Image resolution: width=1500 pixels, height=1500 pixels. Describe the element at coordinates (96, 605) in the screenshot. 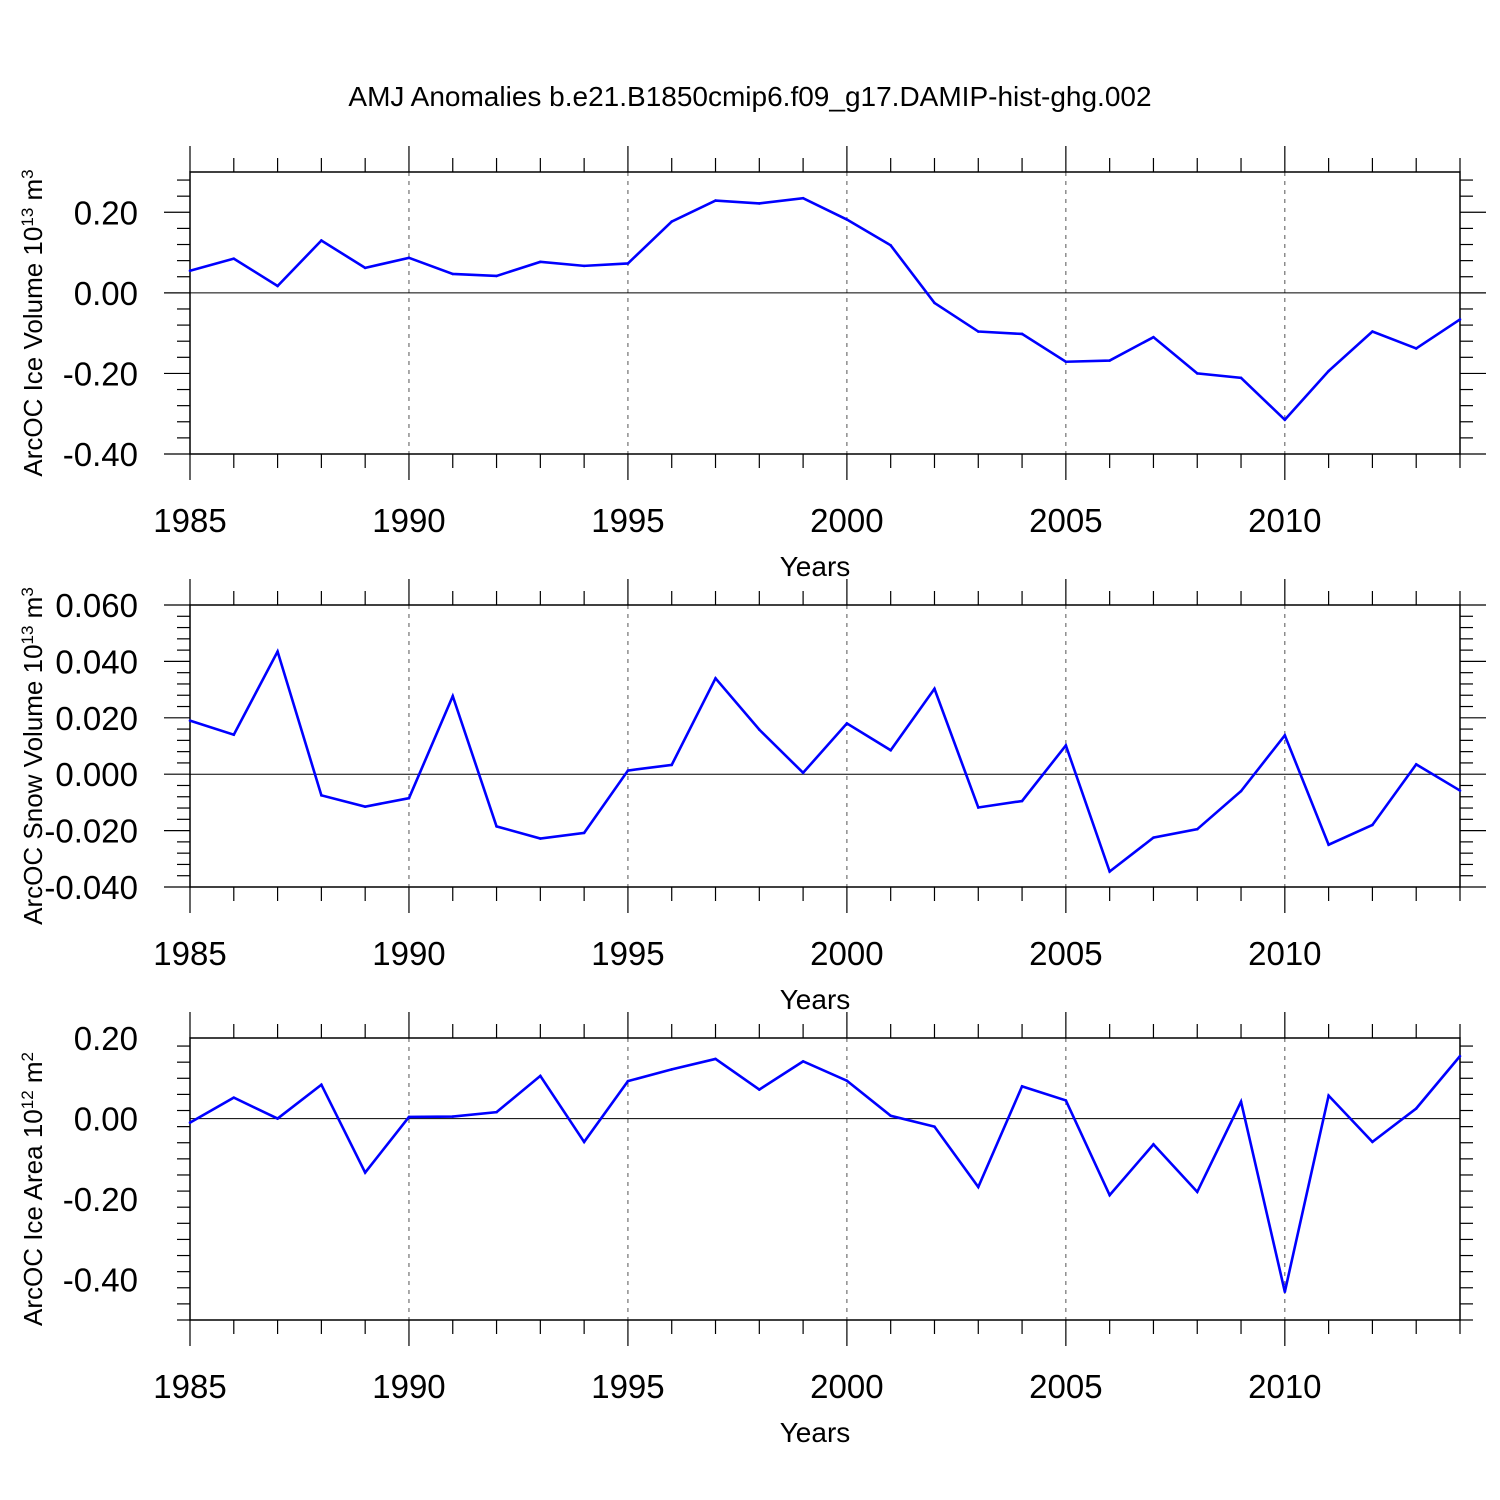

I see `y-tick-label: 0.060` at that location.